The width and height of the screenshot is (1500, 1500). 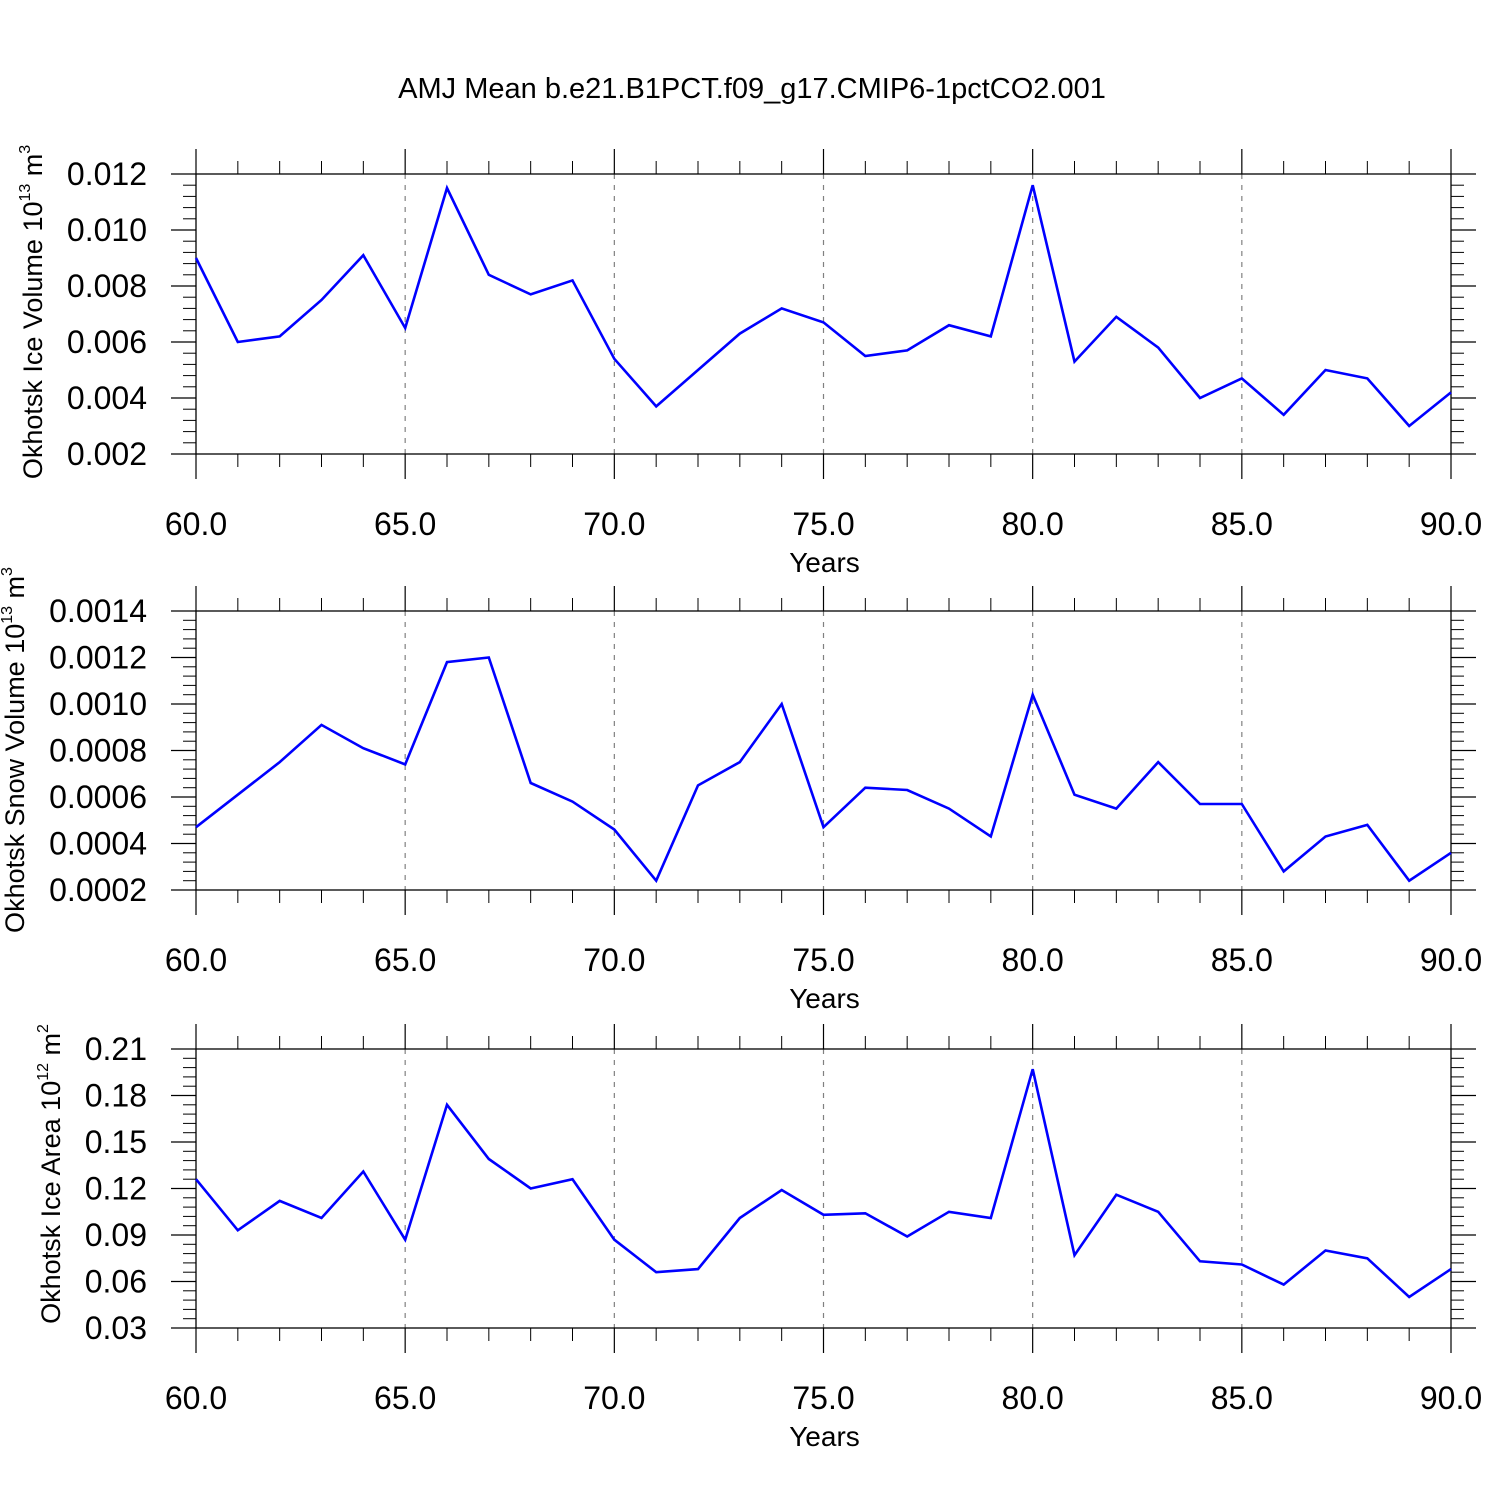 What do you see at coordinates (98, 704) in the screenshot?
I see `y-tick-label: 0.0010` at bounding box center [98, 704].